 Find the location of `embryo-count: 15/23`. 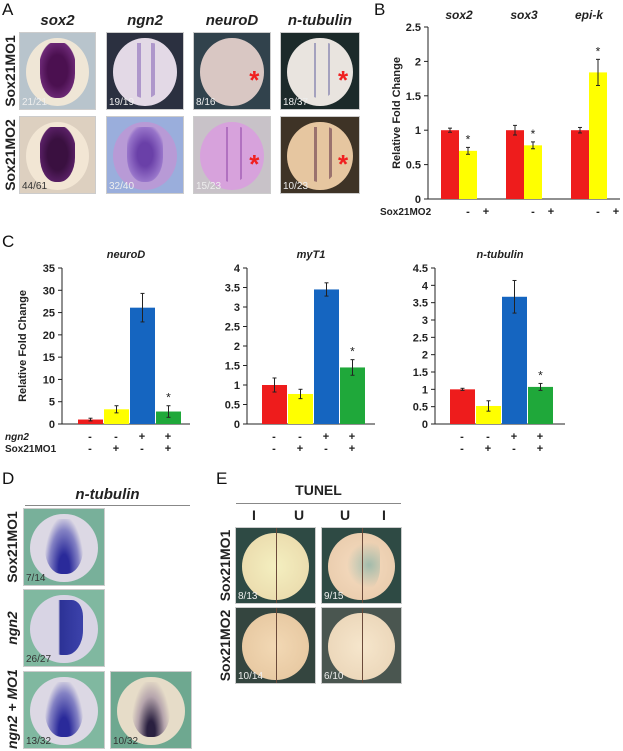

embryo-count: 15/23 is located at coordinates (209, 186).